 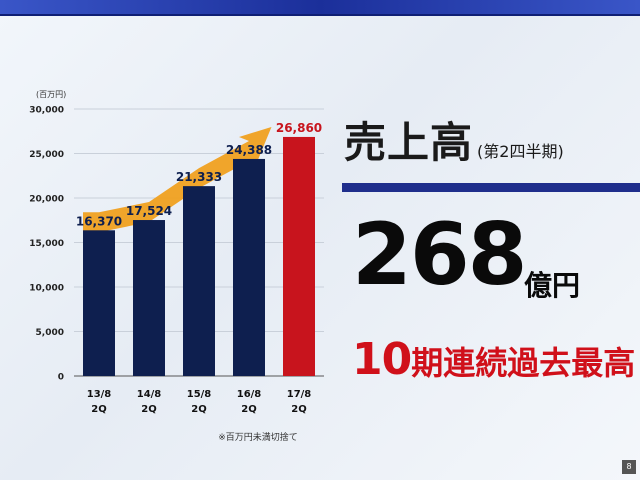 I want to click on y-tick-label: 5,000, so click(x=50, y=333).